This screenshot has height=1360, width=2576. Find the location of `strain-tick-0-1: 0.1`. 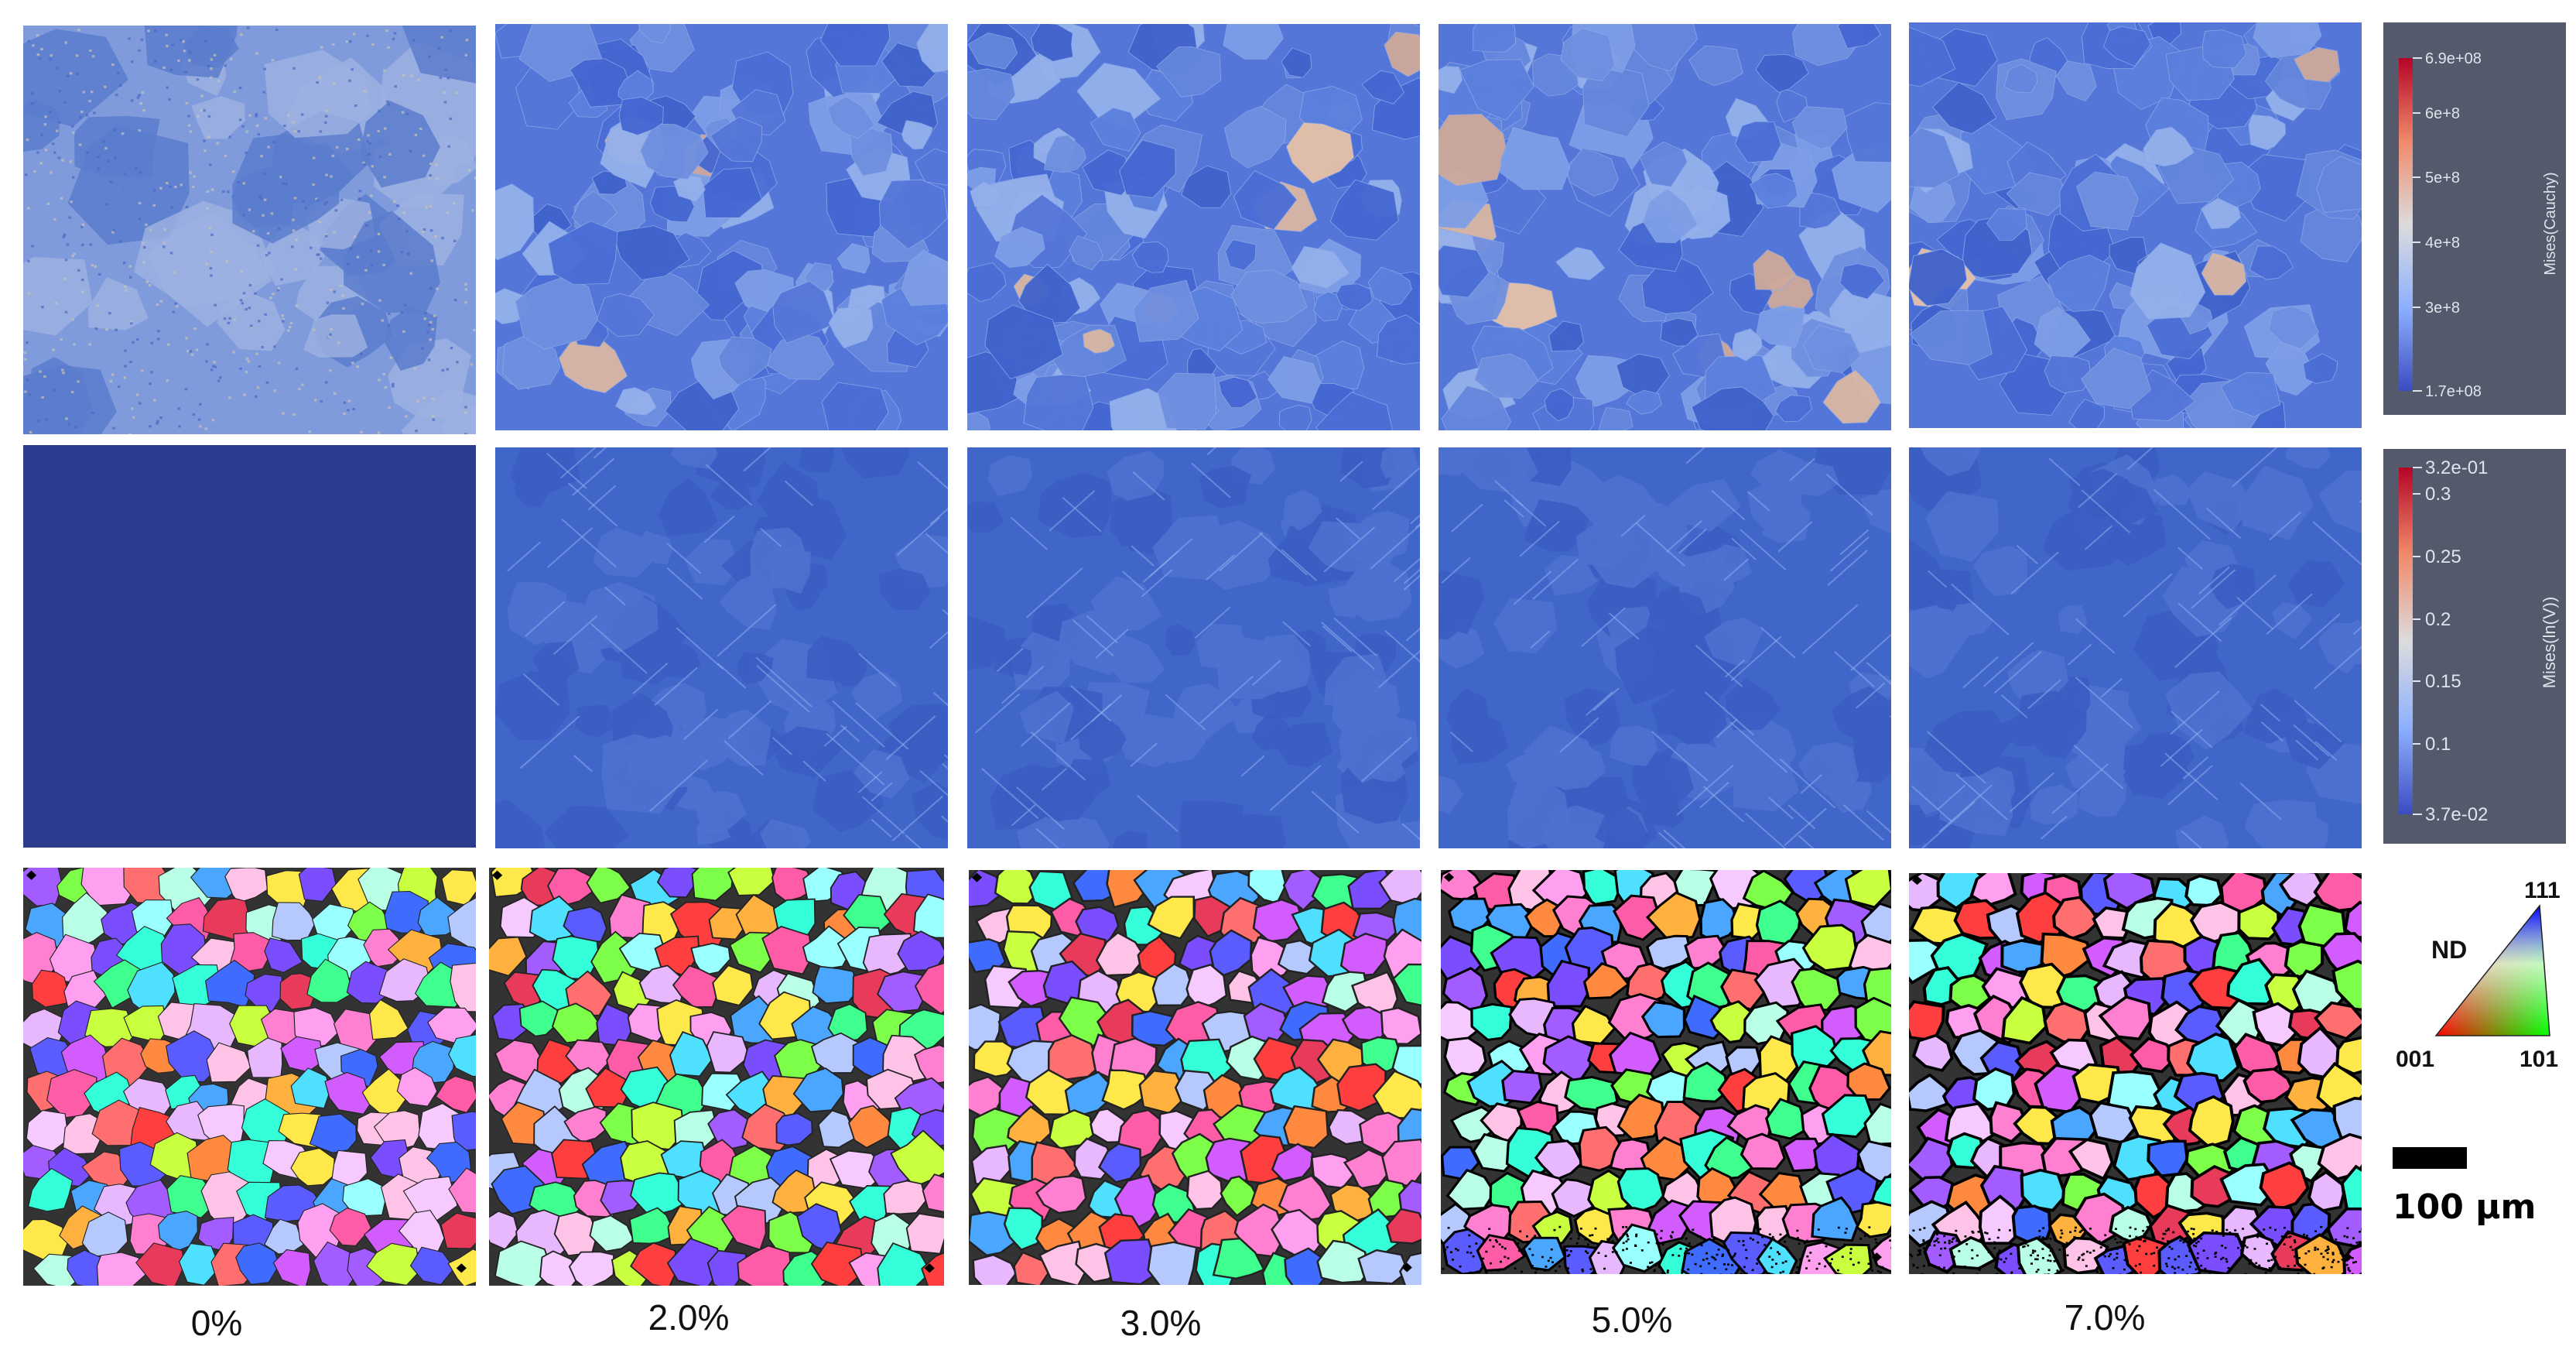

strain-tick-0-1: 0.1 is located at coordinates (2438, 744).